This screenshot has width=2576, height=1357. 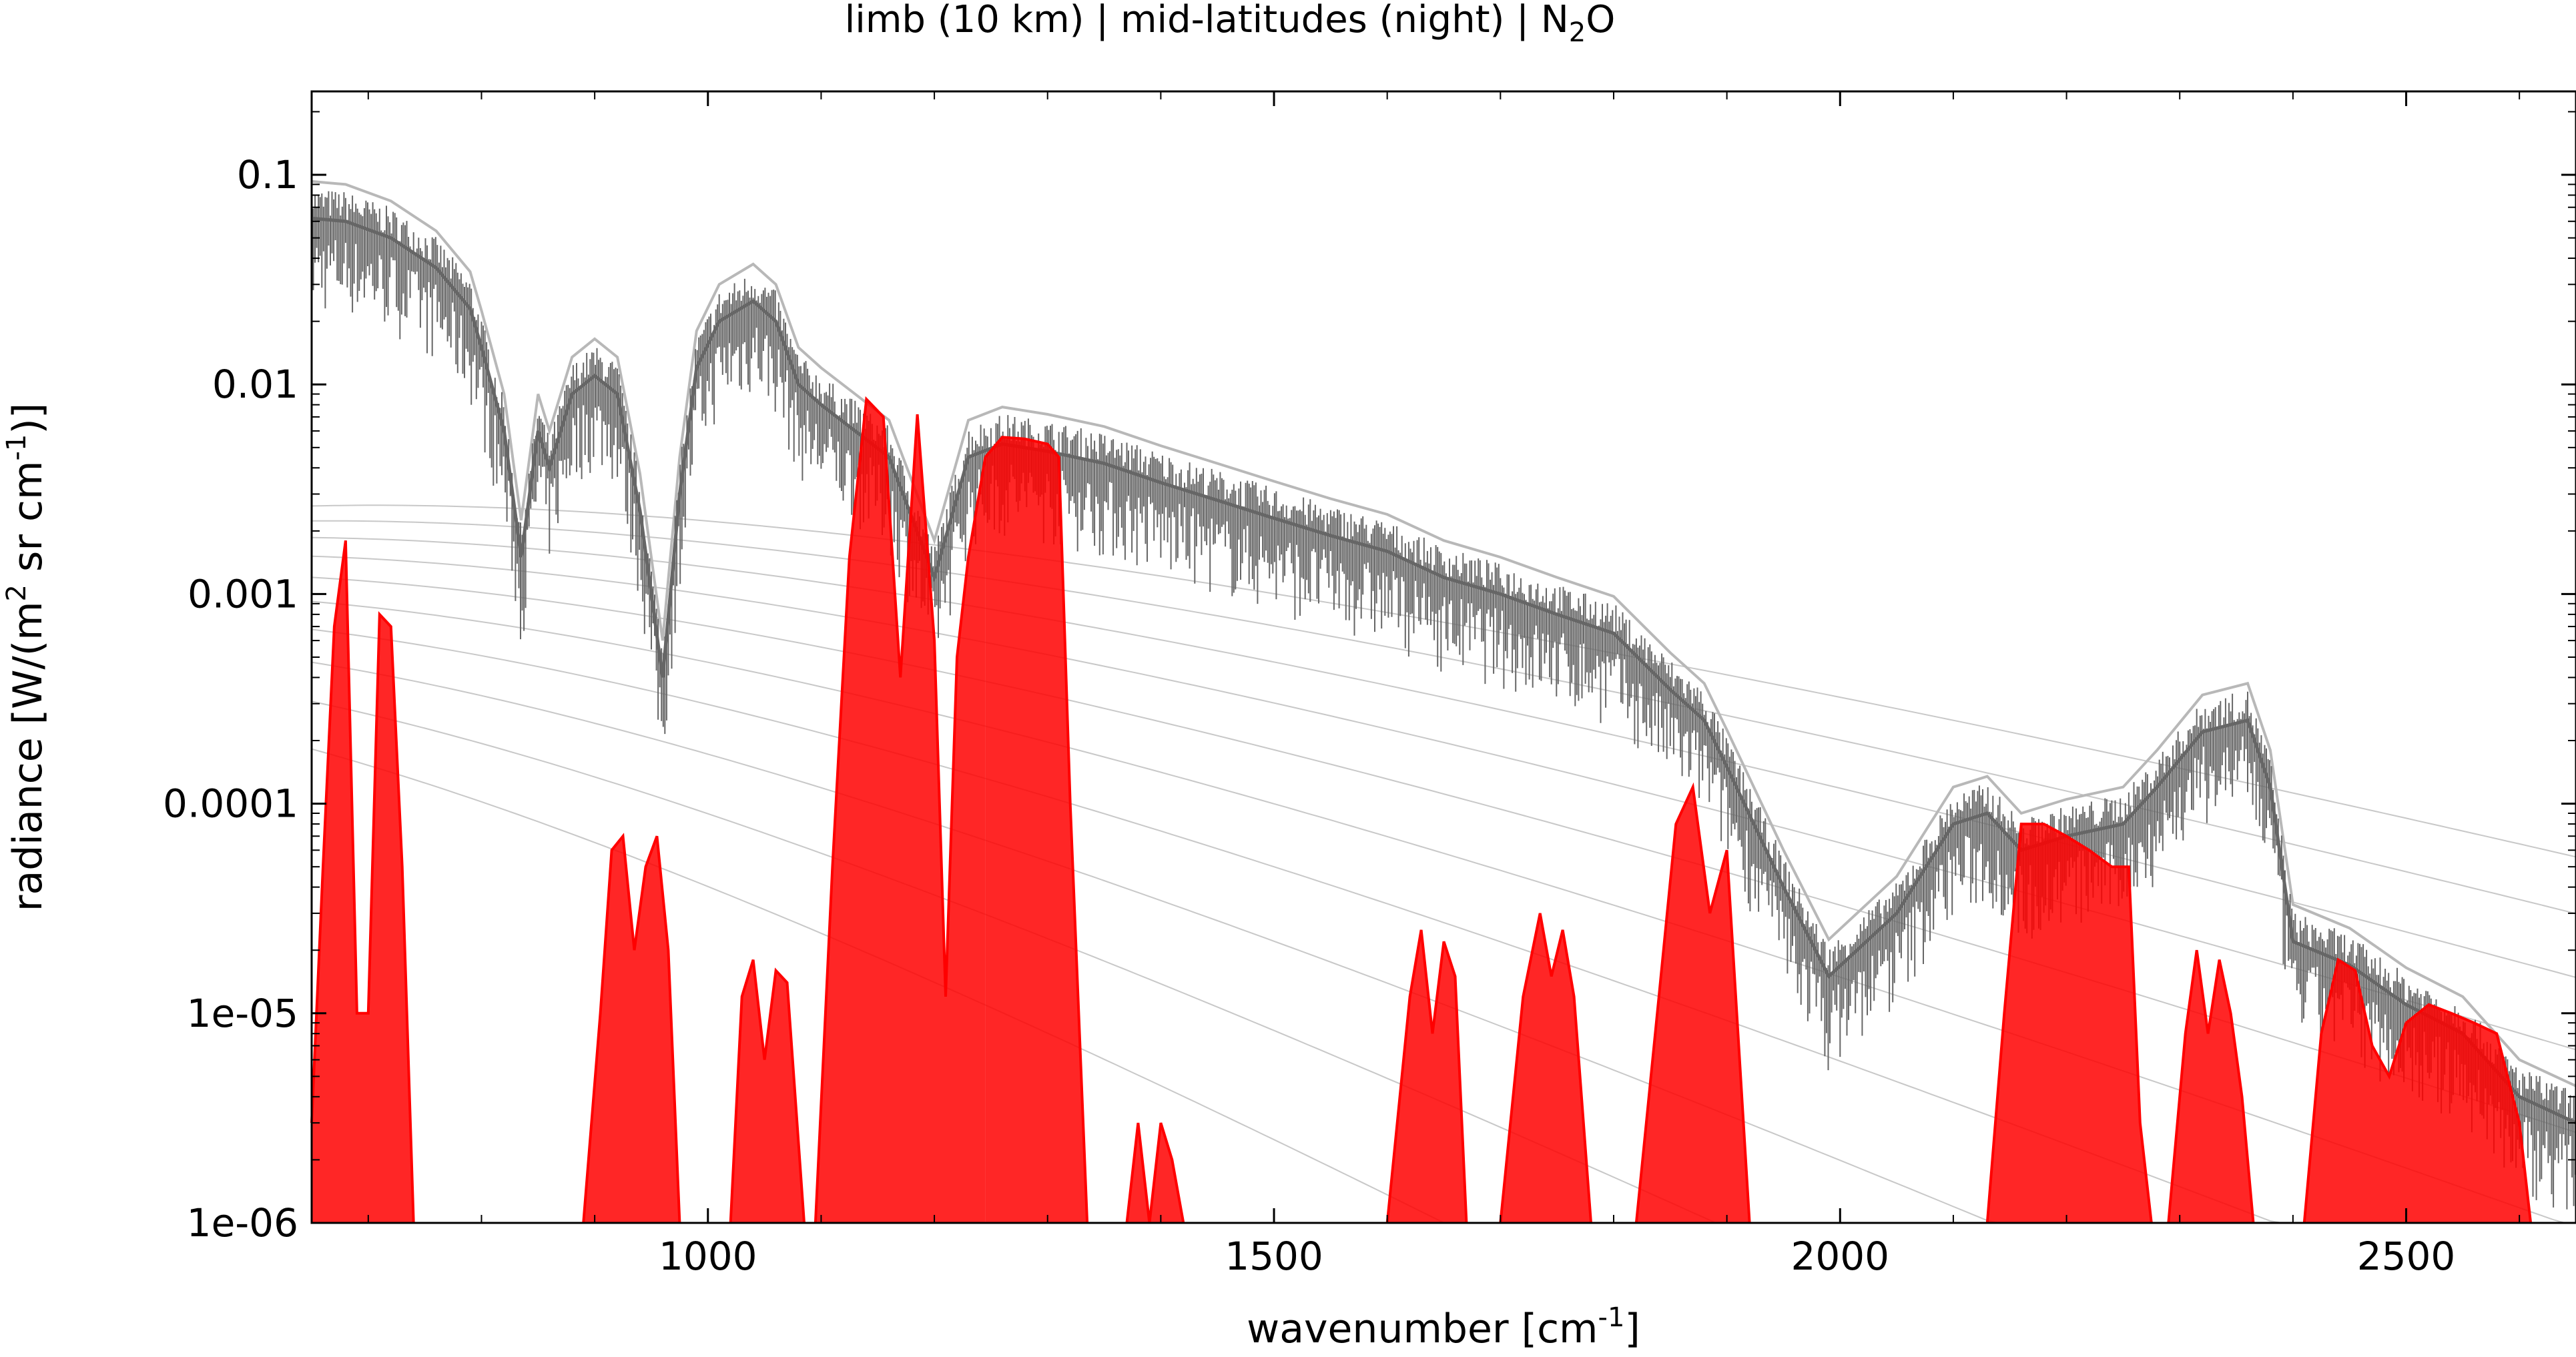 What do you see at coordinates (255, 384) in the screenshot?
I see `y-tick-label-4: 0.01` at bounding box center [255, 384].